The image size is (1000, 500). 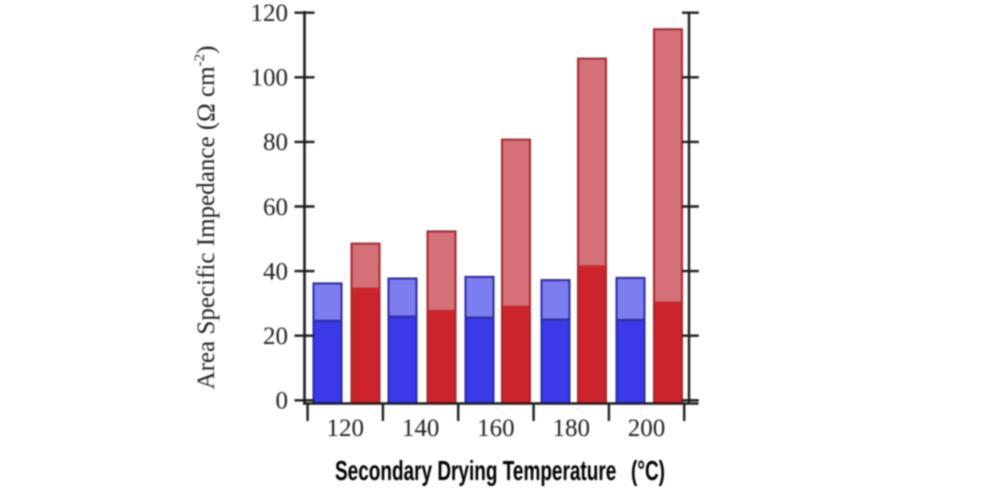 What do you see at coordinates (421, 428) in the screenshot?
I see `svg-text: 140` at bounding box center [421, 428].